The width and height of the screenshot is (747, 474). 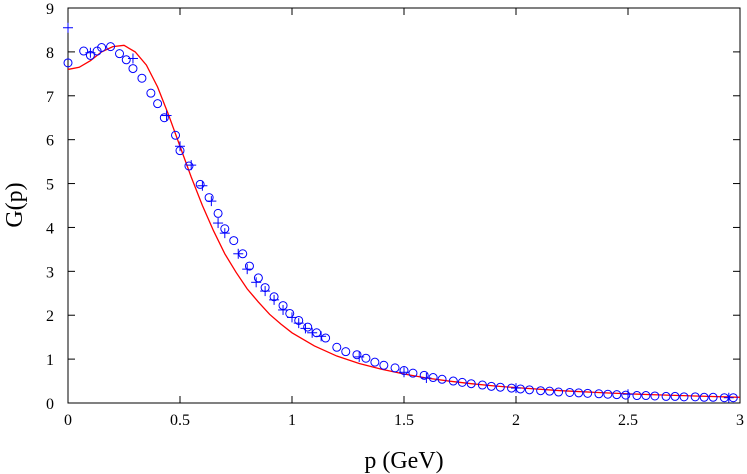 I want to click on y-tick-label: 8, so click(x=50, y=53).